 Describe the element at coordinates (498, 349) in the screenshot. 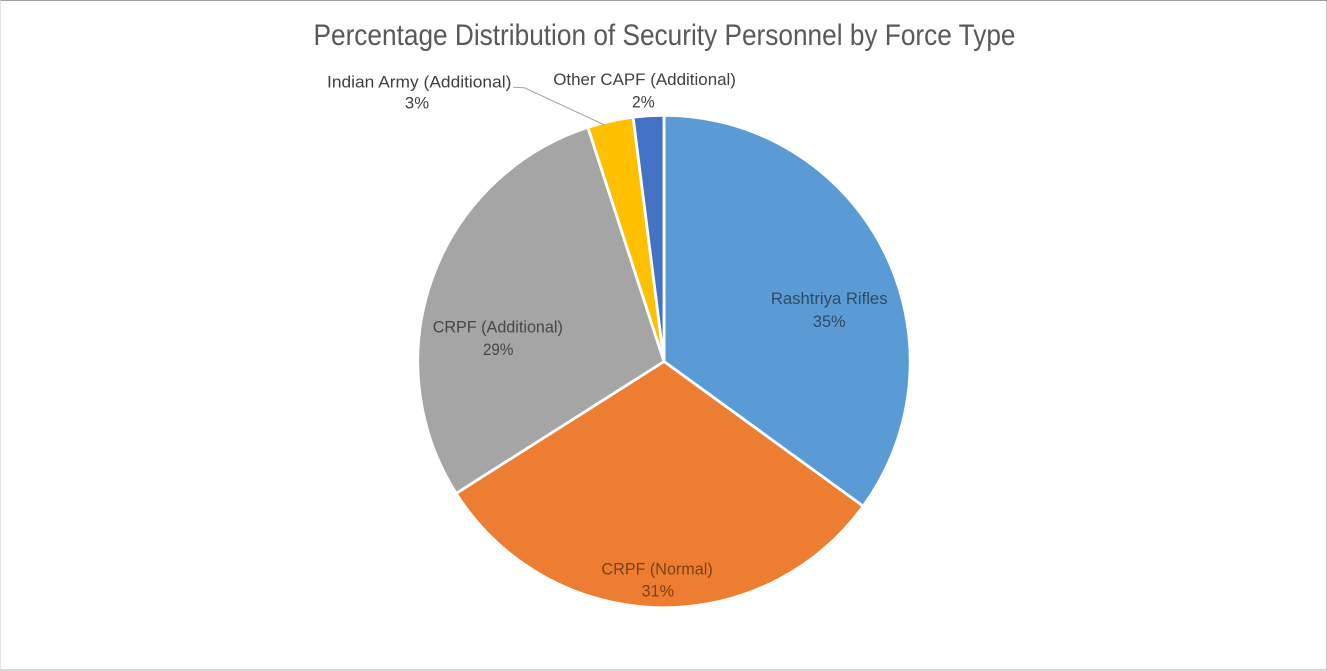

I see `svg-text: 29%` at that location.